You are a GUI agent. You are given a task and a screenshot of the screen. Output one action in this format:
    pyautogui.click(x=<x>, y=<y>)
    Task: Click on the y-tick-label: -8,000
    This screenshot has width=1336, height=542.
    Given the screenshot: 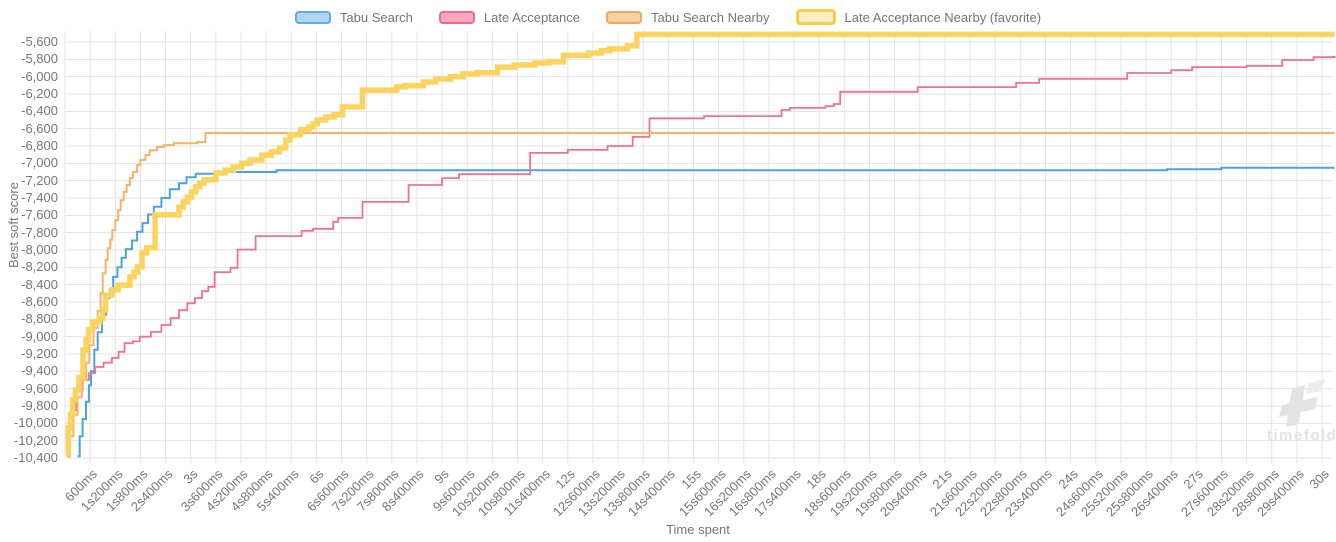 What is the action you would take?
    pyautogui.click(x=39, y=249)
    